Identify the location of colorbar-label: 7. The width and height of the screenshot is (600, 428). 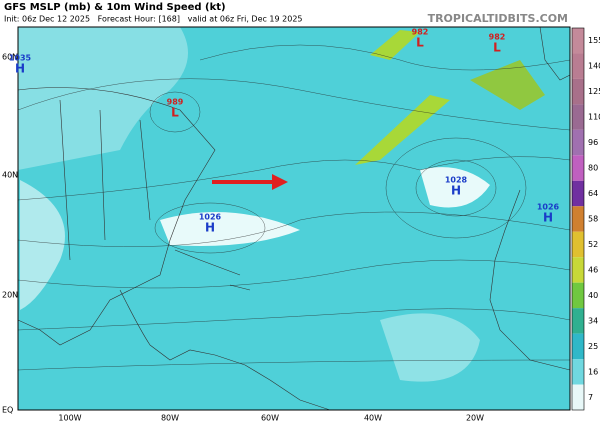
(590, 397).